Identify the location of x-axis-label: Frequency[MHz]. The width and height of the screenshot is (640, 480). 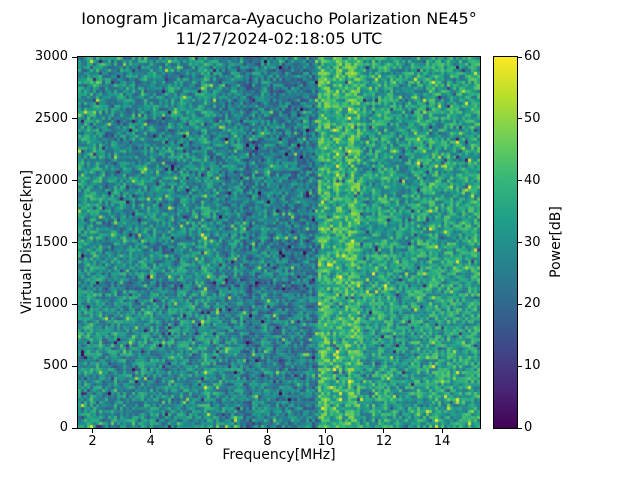
(279, 455).